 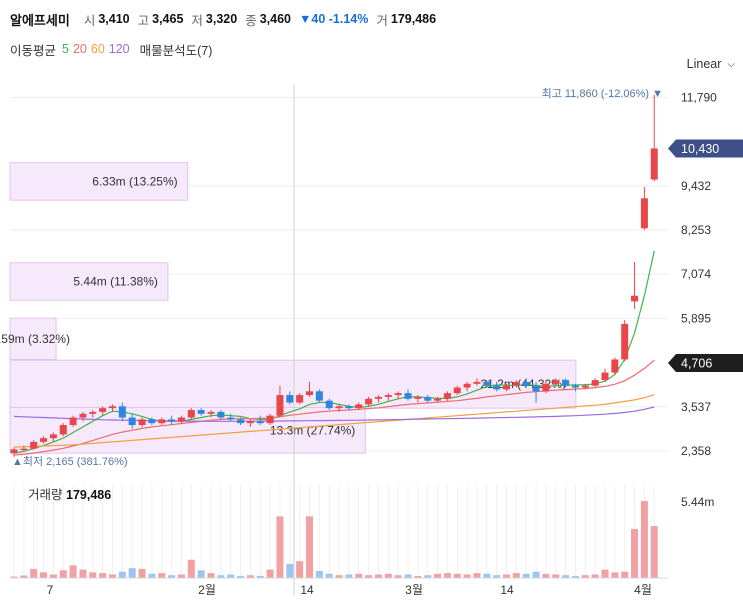 What do you see at coordinates (602, 93) in the screenshot?
I see `max-price-label: 최고 11,860 (-12.06%) ▼` at bounding box center [602, 93].